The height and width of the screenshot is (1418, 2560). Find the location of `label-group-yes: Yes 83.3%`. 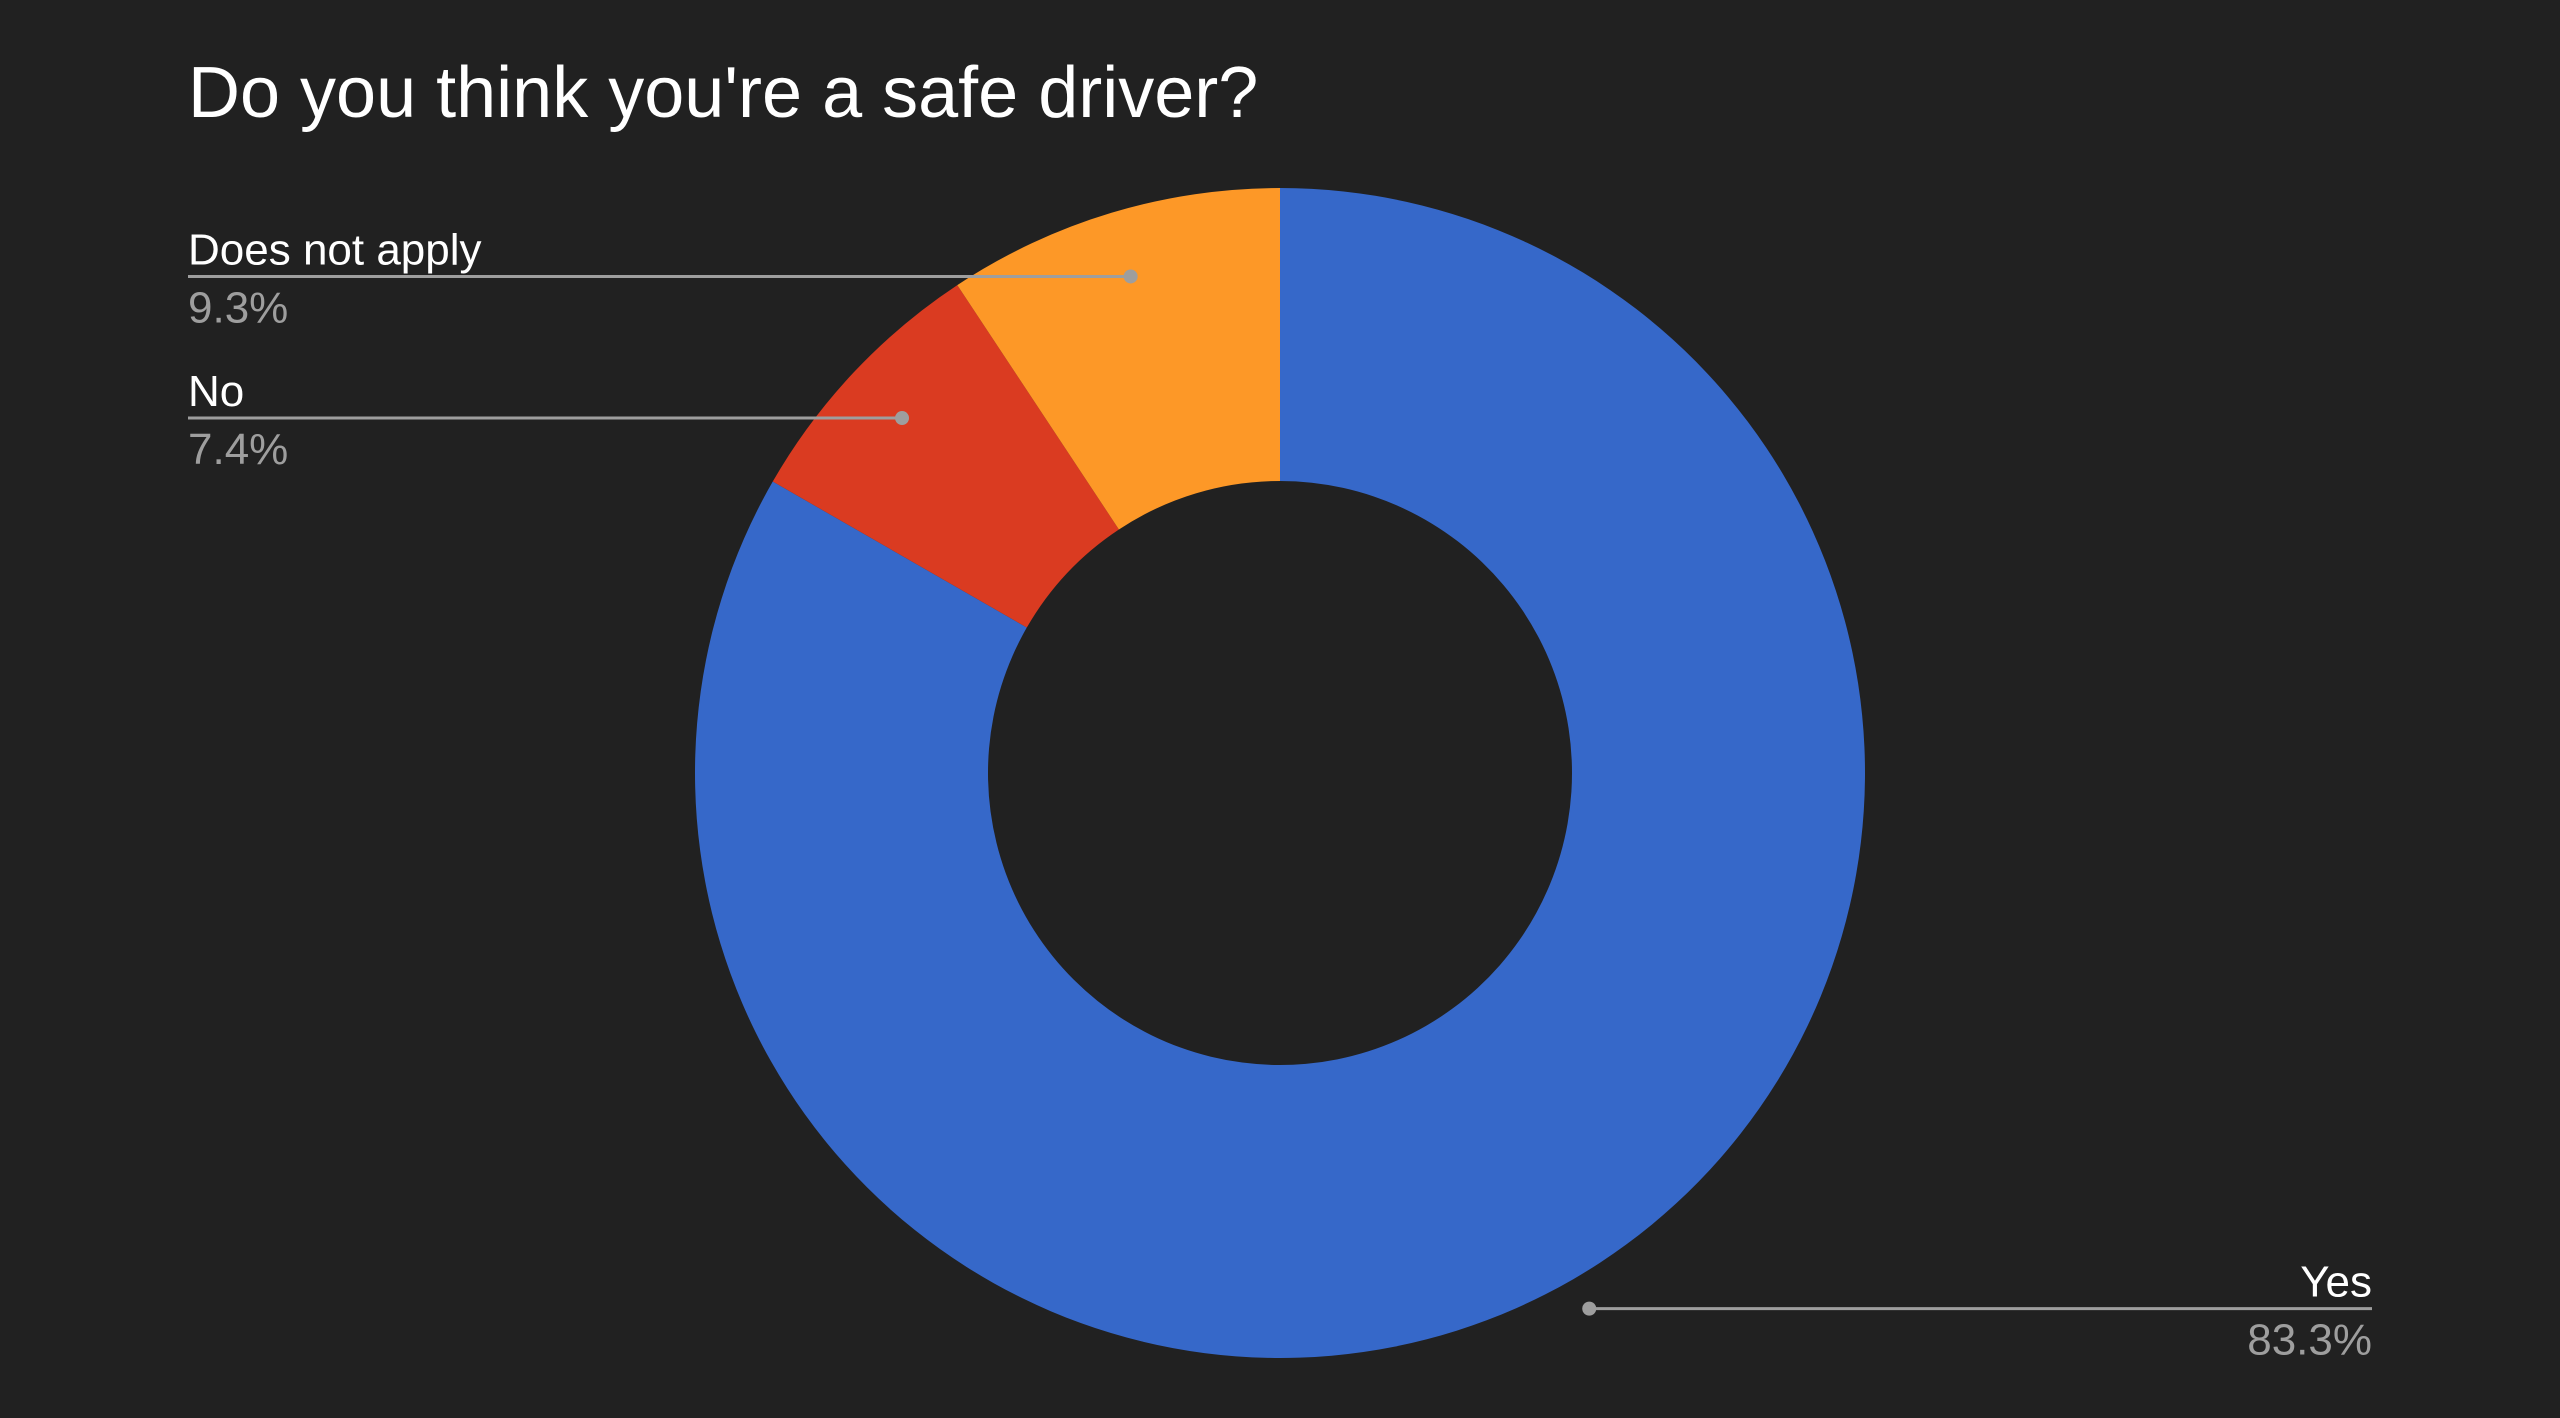

label-group-yes: Yes 83.3% is located at coordinates (1977, 1311).